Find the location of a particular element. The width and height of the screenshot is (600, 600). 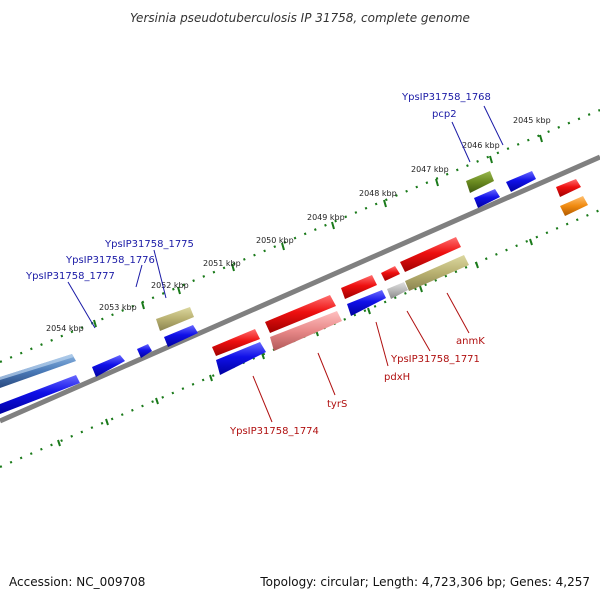

tick-label: 2050 kbp is located at coordinates (275, 240).